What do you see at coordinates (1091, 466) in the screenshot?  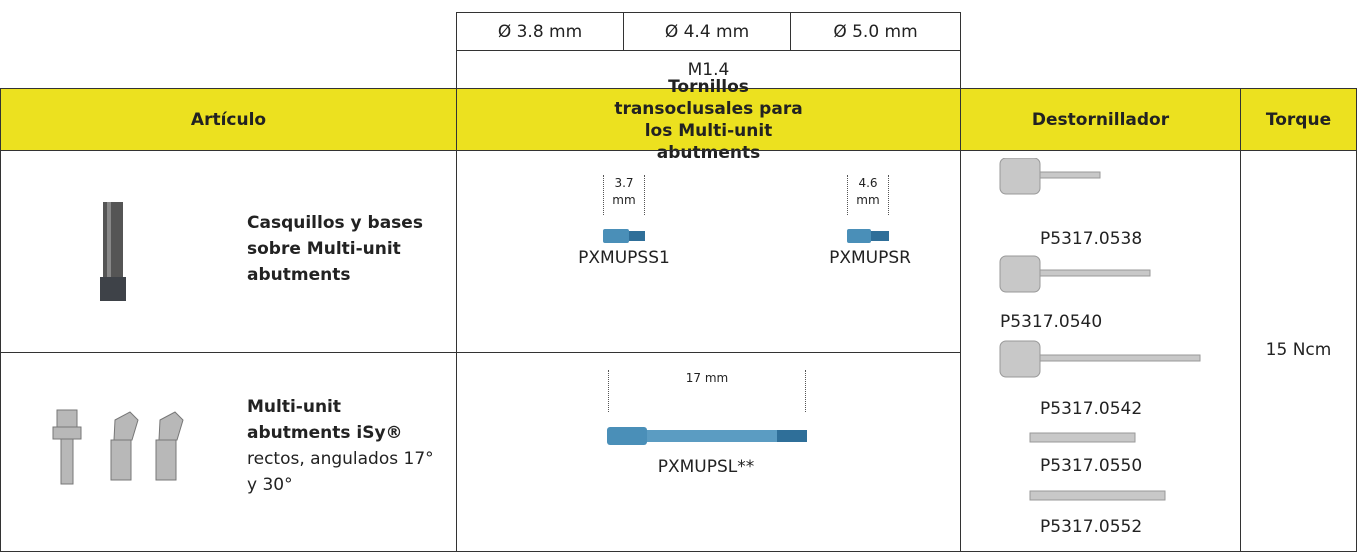 I see `driver-code: P5317.0550` at bounding box center [1091, 466].